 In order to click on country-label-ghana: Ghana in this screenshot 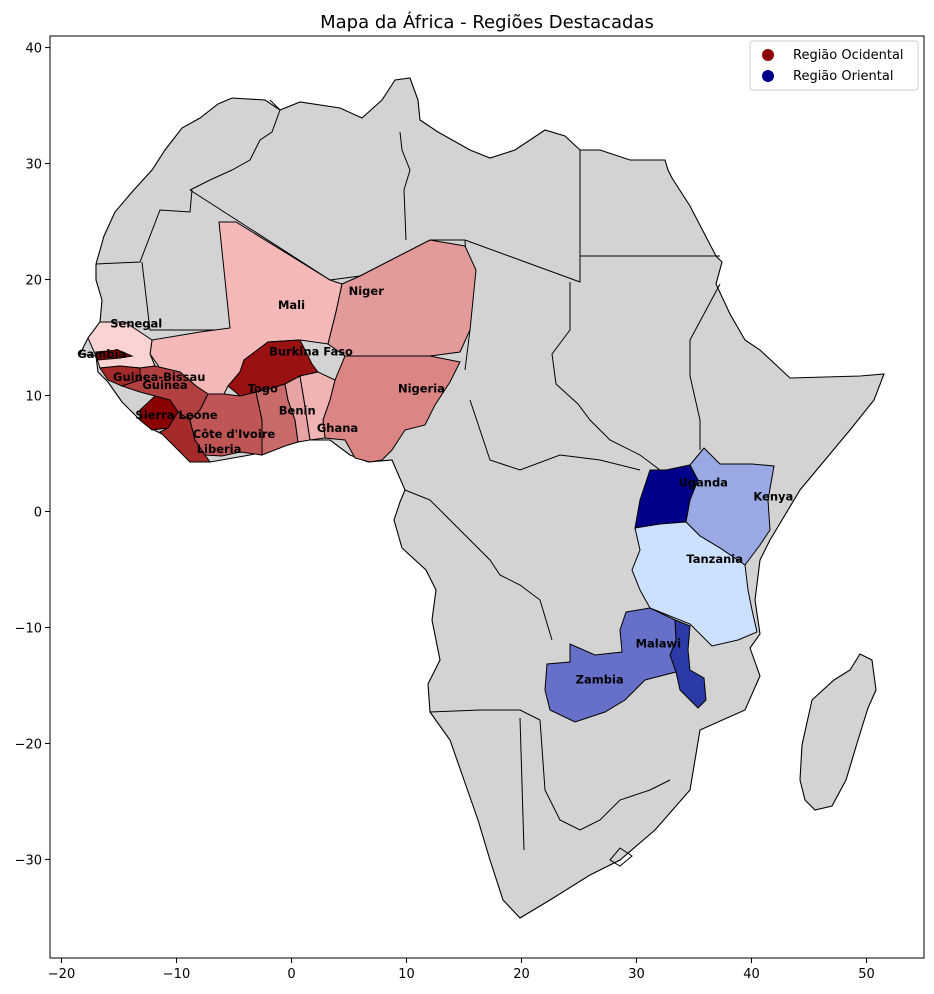, I will do `click(337, 428)`.